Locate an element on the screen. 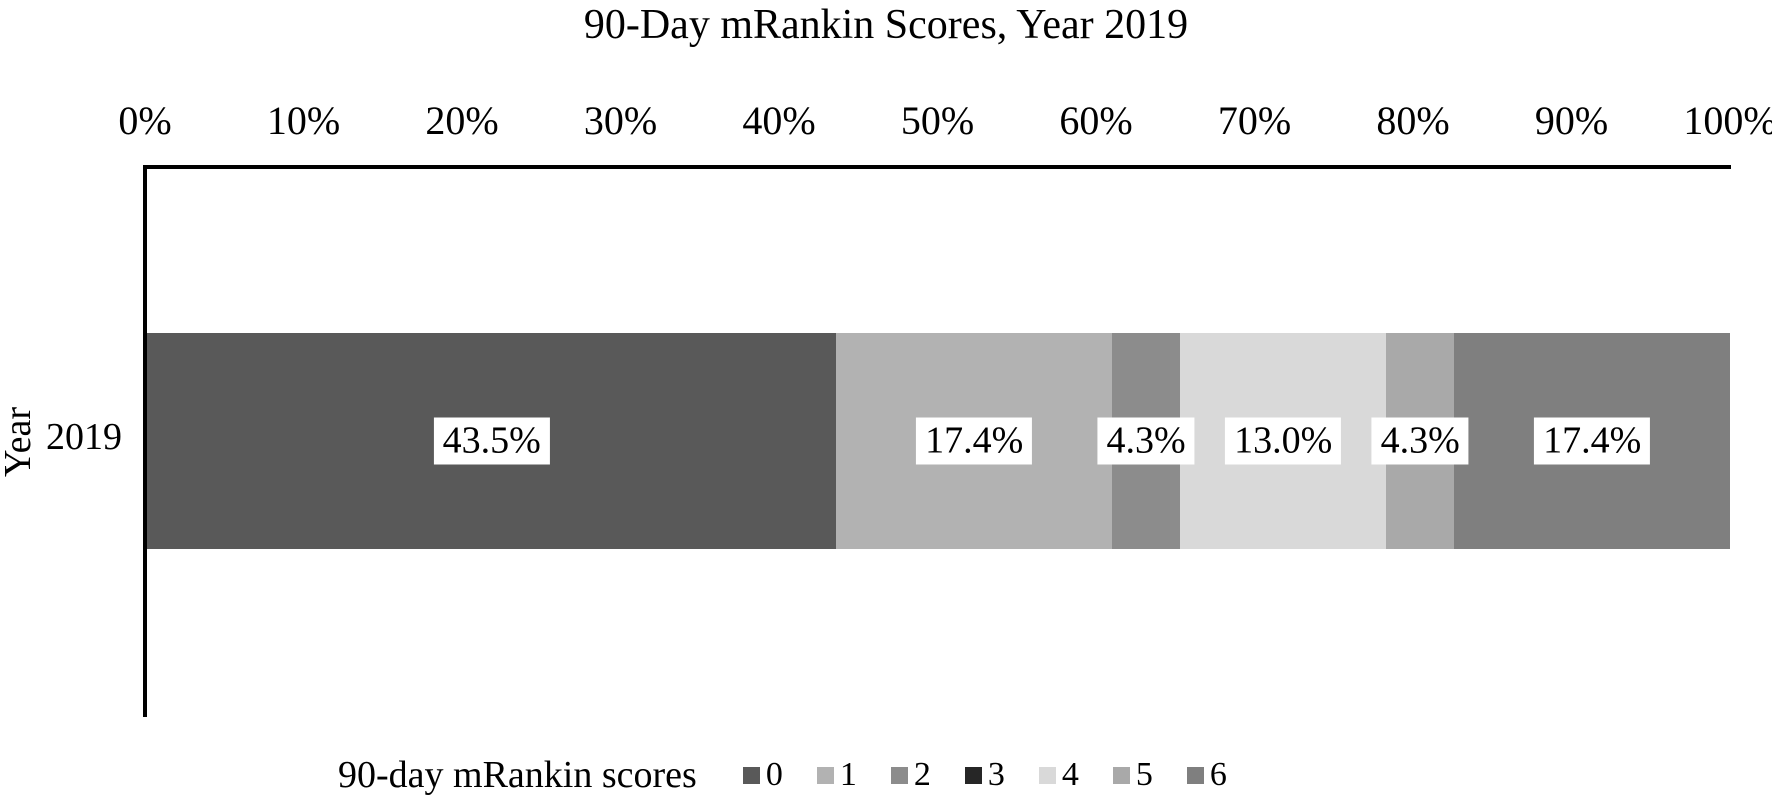 This screenshot has width=1772, height=810. bar-segment-2: 4.3% is located at coordinates (1146, 441).